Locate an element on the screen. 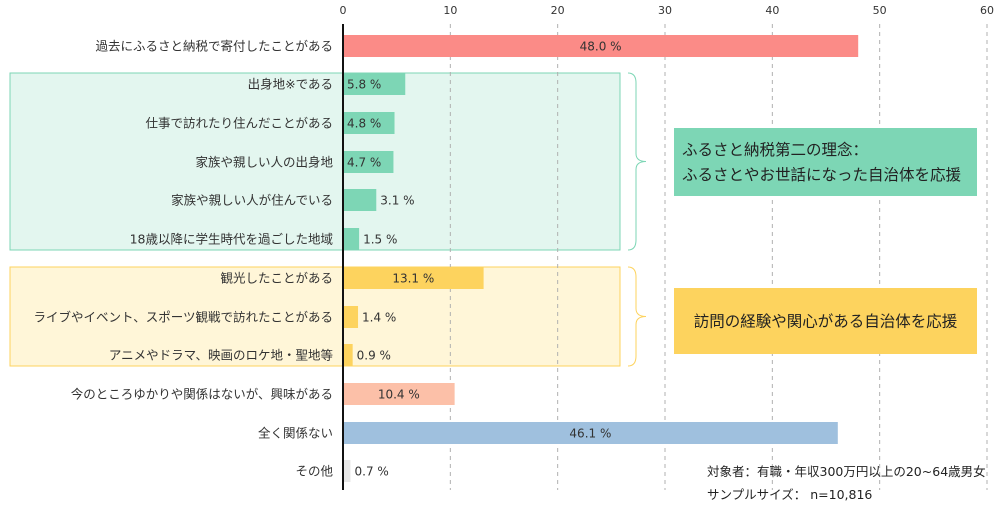 This screenshot has width=1000, height=509. x-tick-label: 20 is located at coordinates (558, 10).